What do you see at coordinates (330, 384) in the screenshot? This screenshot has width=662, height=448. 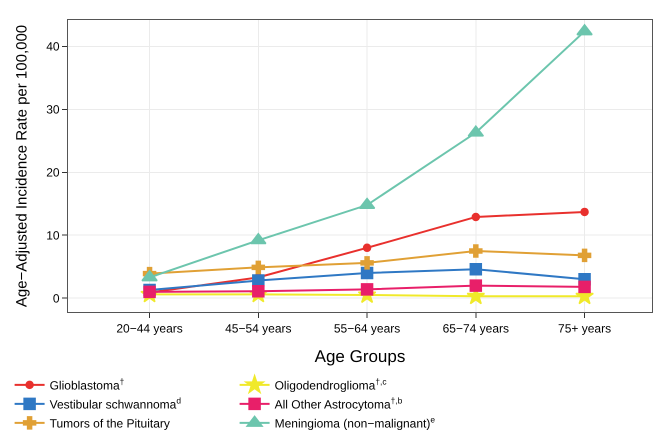 I see `legend-label: Oligodendroglioma$^{†,c}$` at bounding box center [330, 384].